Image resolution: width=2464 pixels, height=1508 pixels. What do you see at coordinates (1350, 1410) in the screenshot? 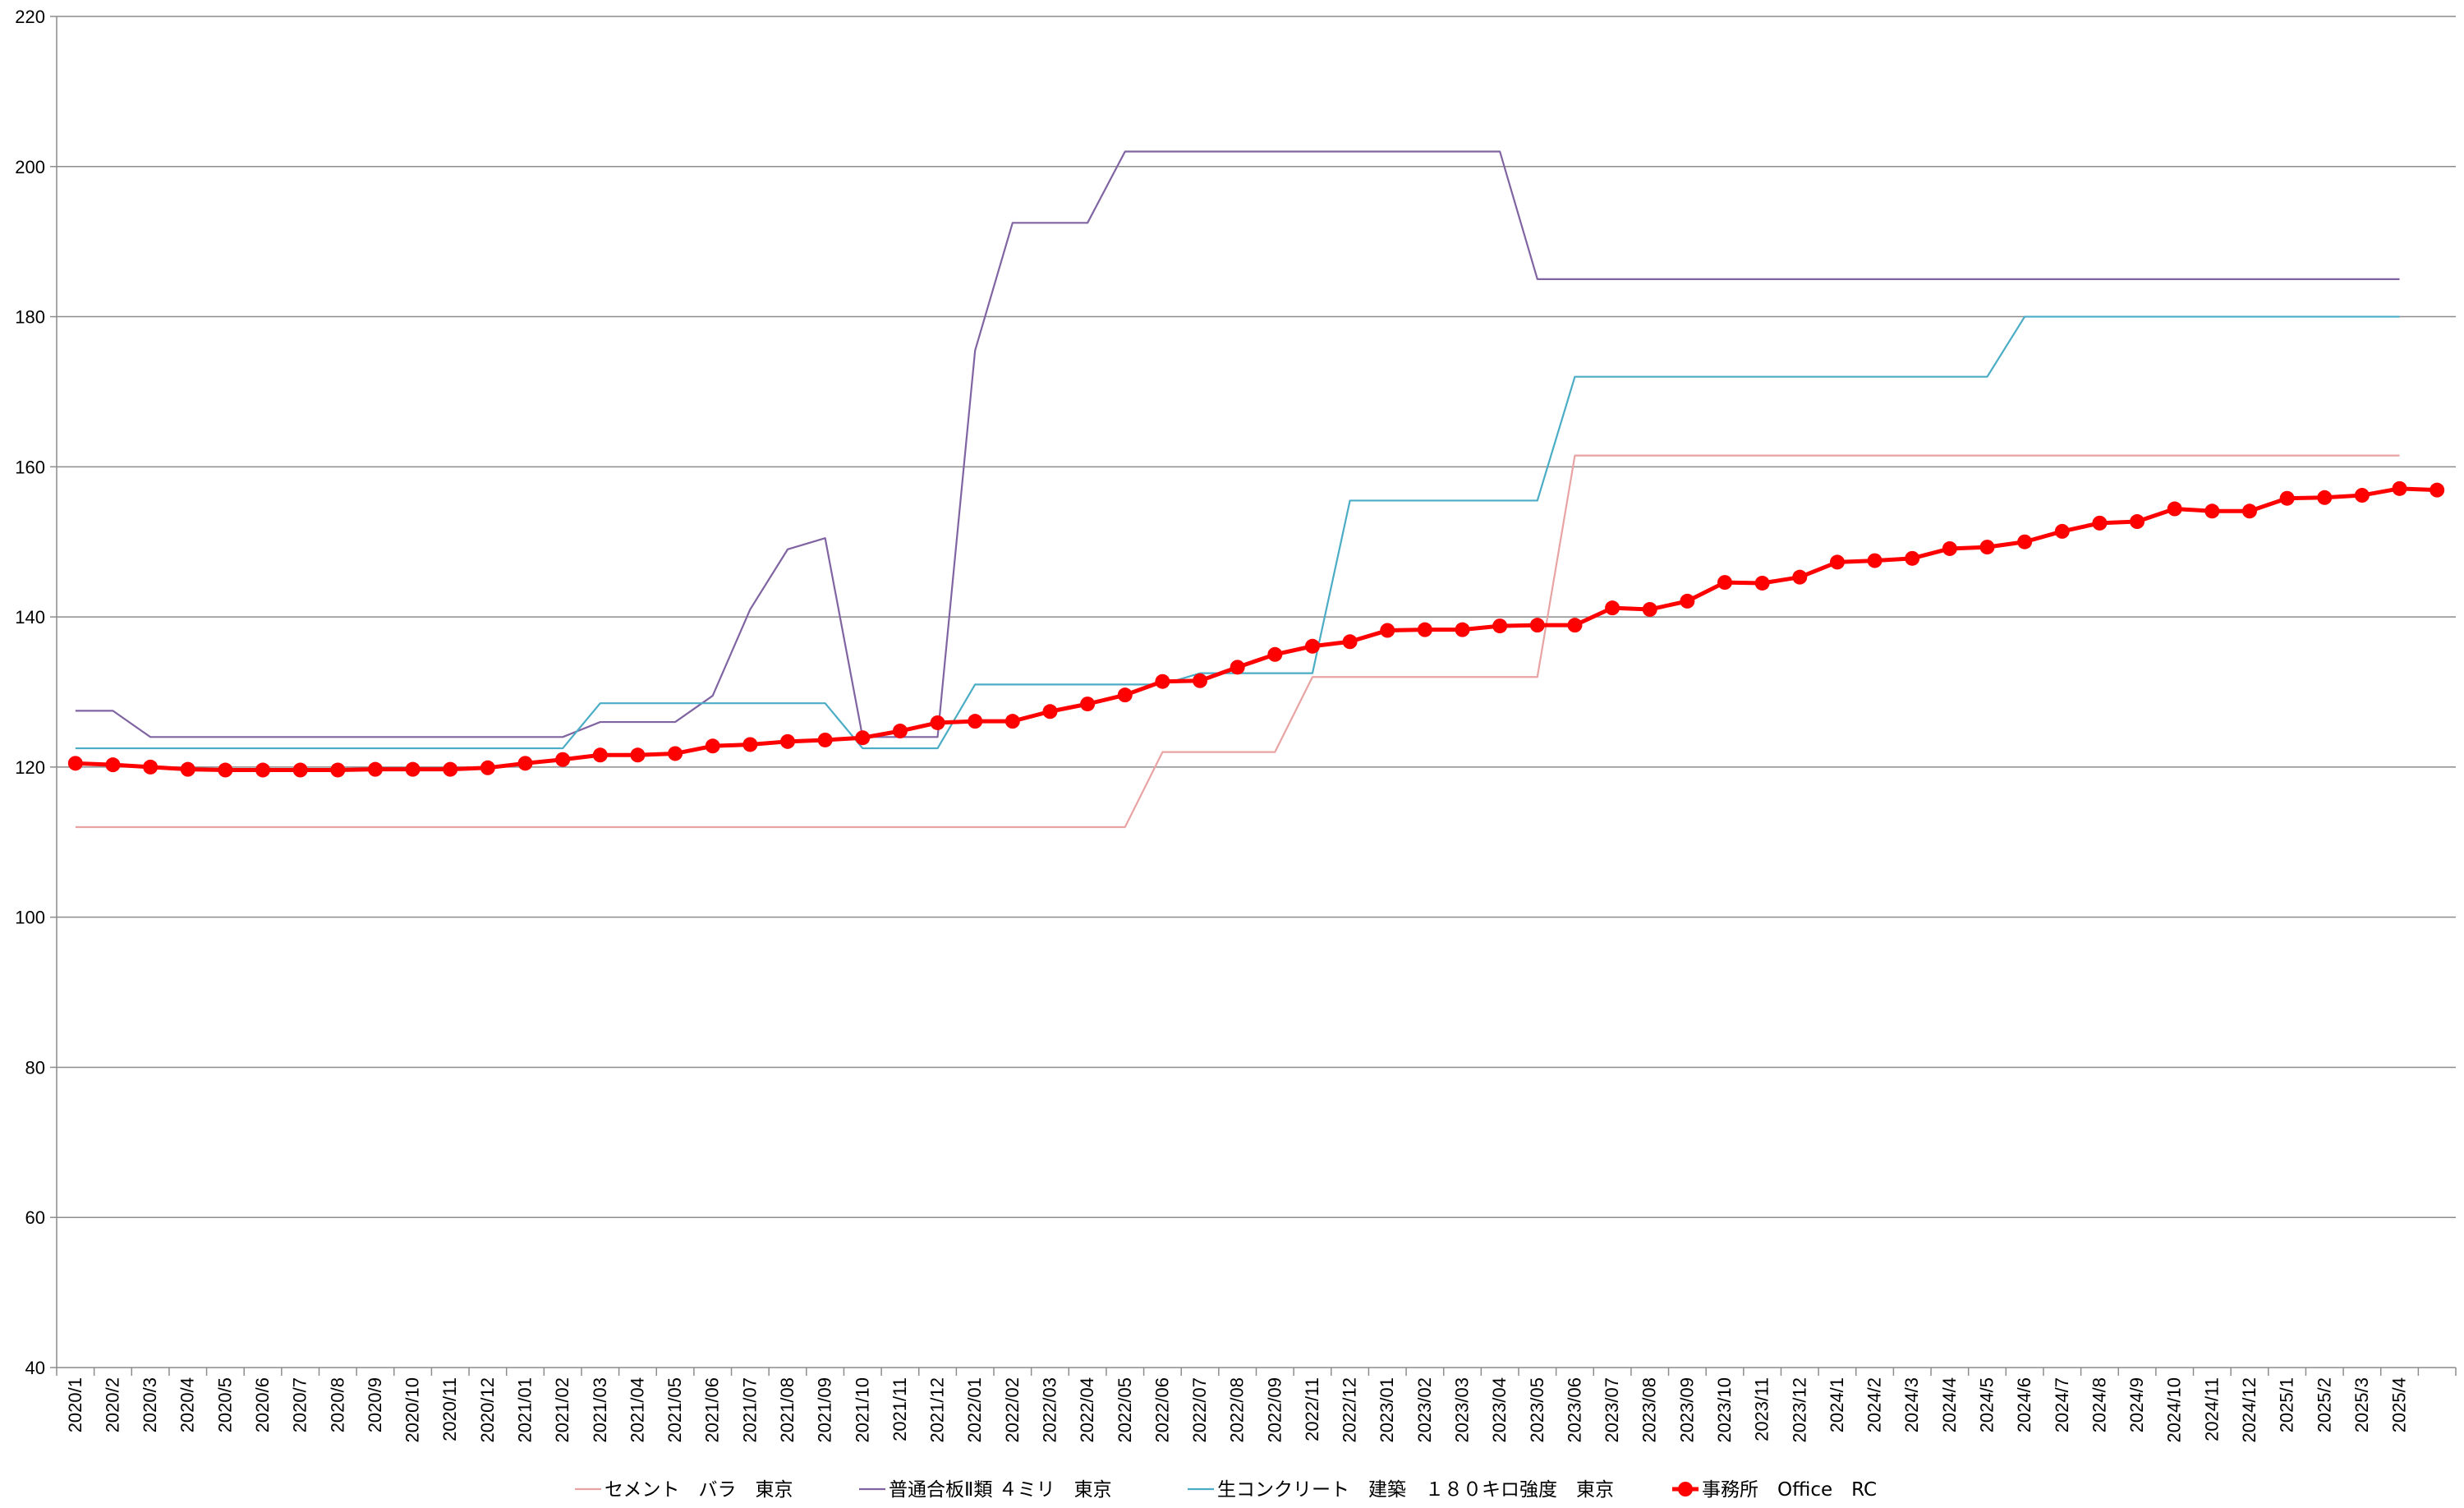
I see `x-tick-label: 2022/12` at bounding box center [1350, 1410].